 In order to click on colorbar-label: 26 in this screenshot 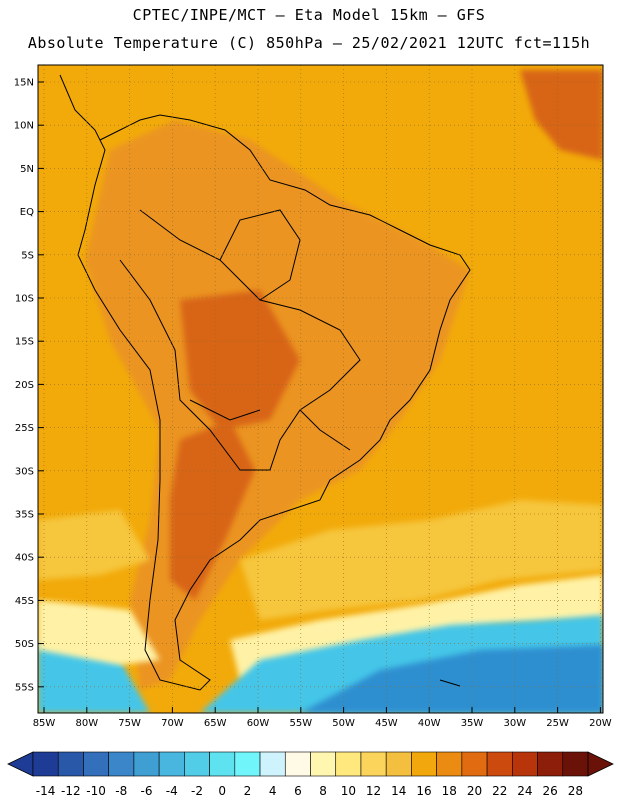, I will do `click(550, 791)`.